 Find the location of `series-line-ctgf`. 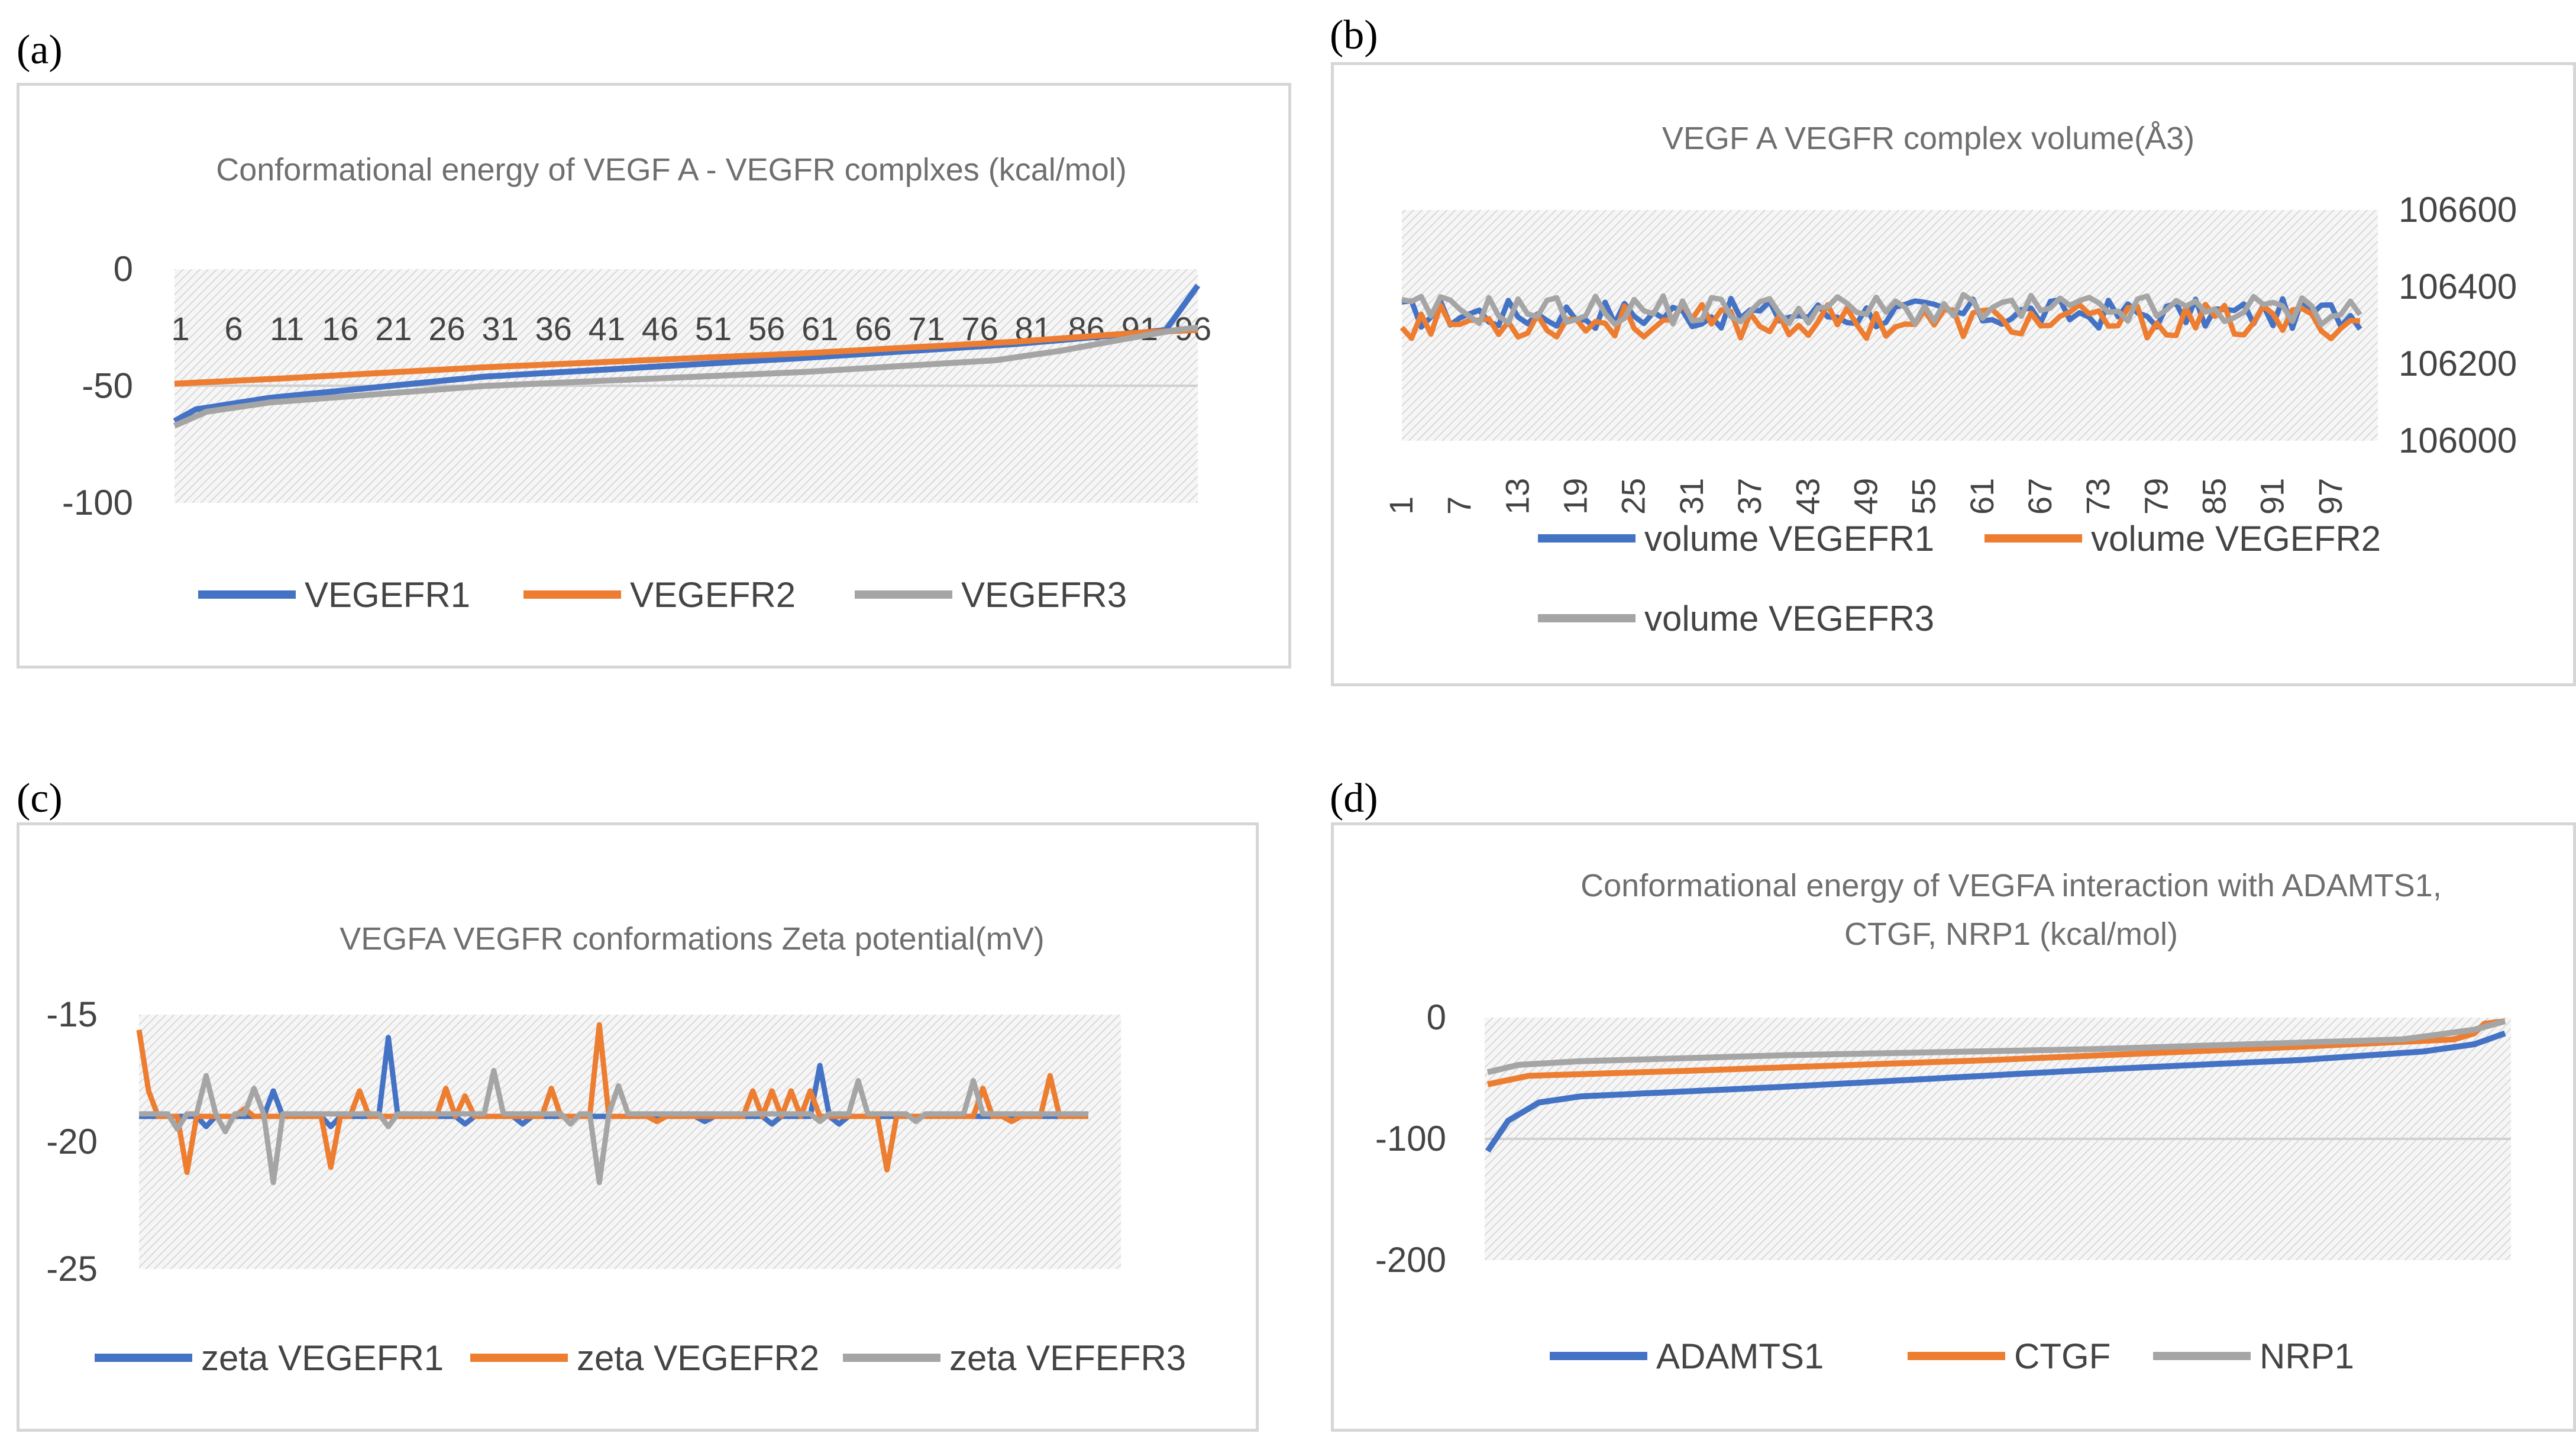

series-line-ctgf is located at coordinates (1996, 1052).